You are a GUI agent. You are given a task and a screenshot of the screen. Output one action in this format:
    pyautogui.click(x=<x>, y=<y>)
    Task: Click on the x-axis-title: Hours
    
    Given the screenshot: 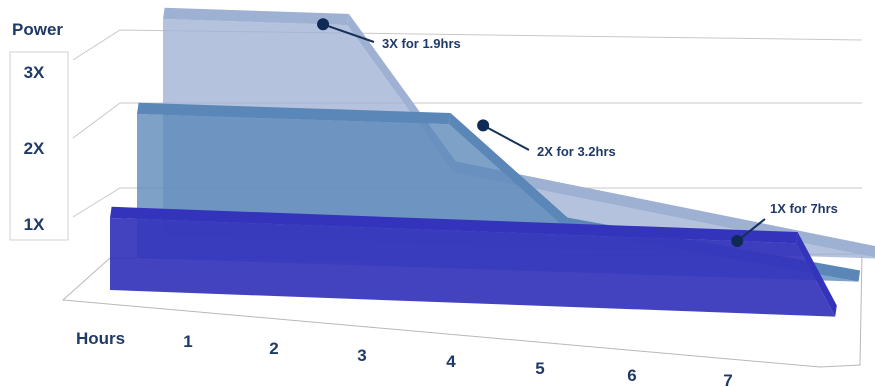 What is the action you would take?
    pyautogui.click(x=100, y=338)
    